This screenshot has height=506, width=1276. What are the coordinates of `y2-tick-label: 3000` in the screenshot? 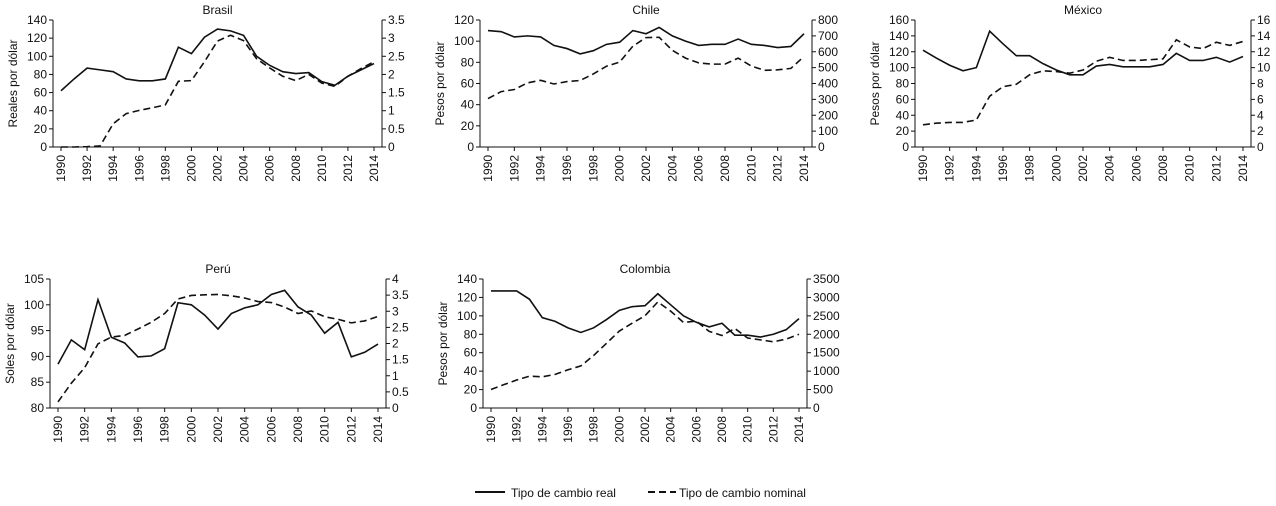 It's located at (826, 297).